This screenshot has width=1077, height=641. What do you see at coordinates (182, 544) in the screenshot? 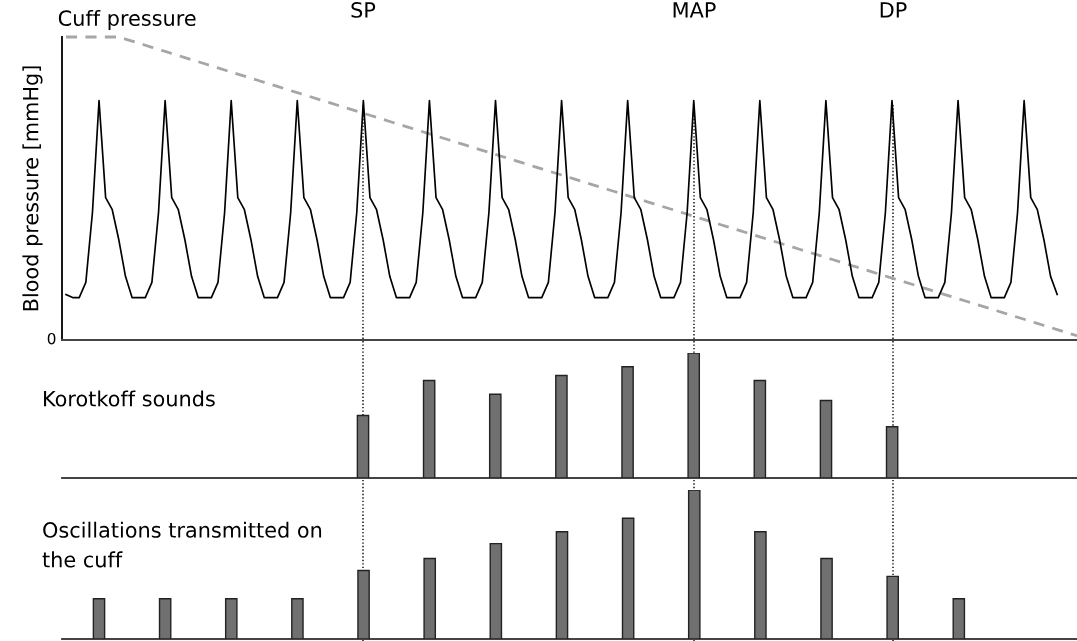
I see `text: Oscillations transmitted on the cuff` at bounding box center [182, 544].